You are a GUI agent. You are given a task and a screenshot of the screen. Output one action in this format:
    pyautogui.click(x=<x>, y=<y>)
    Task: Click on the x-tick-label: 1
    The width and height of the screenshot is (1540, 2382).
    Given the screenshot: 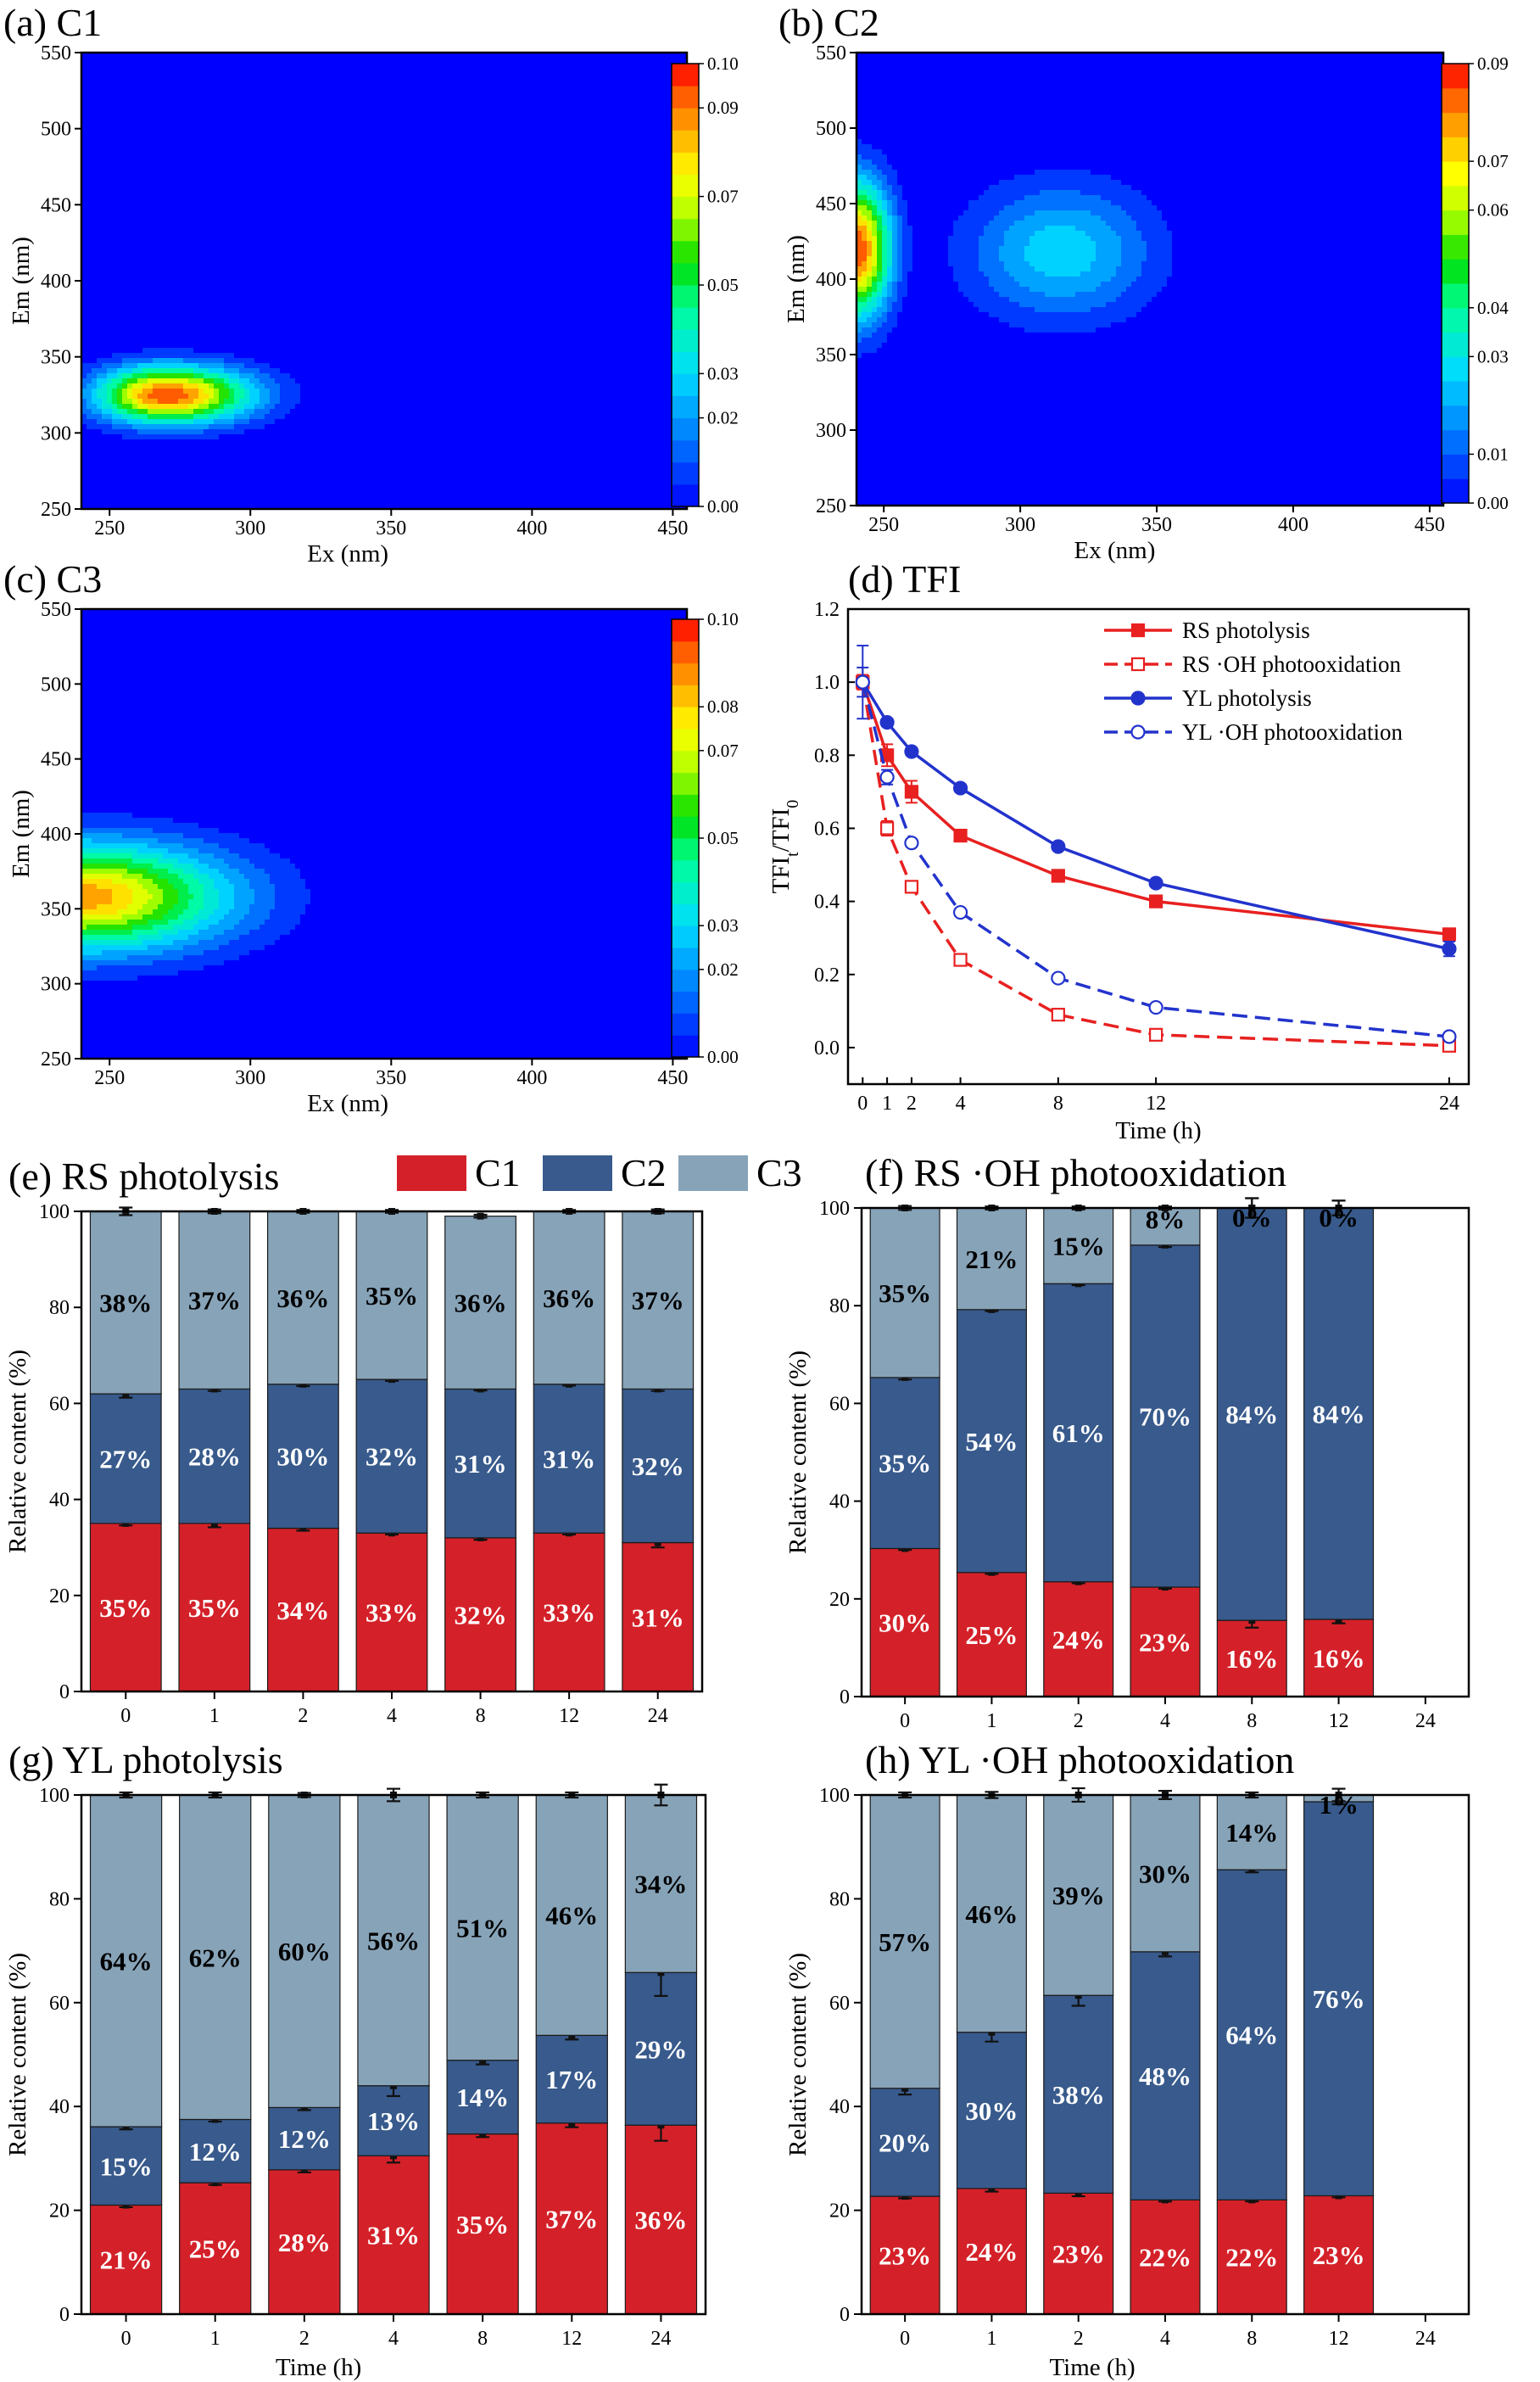 What is the action you would take?
    pyautogui.click(x=887, y=1104)
    